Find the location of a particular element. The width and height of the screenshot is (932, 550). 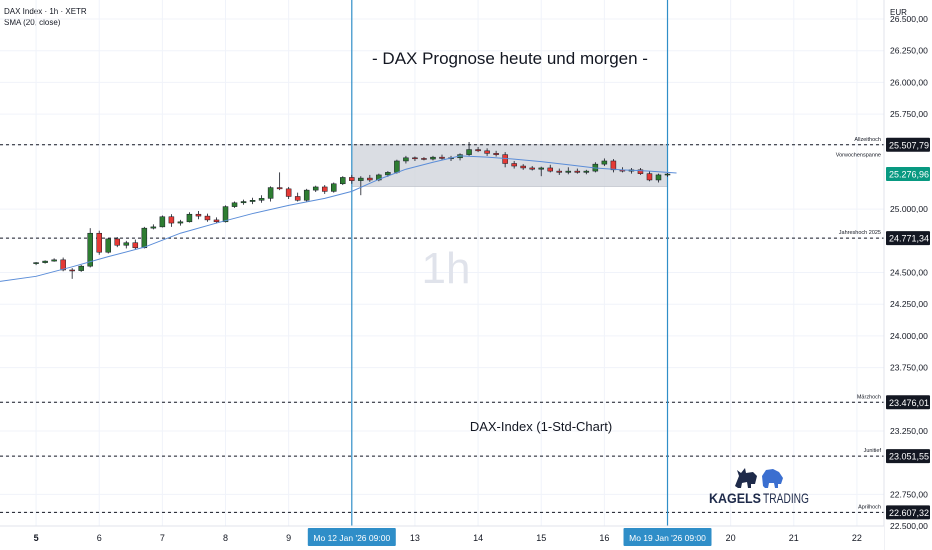

x-tick-label: 8 is located at coordinates (225, 538).